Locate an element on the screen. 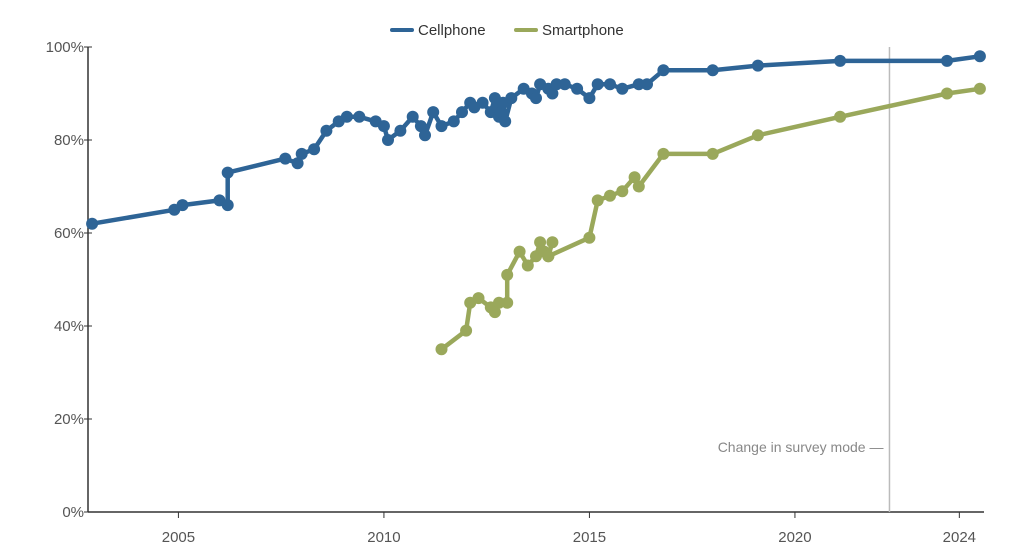  x-tick-label: 2024 is located at coordinates (959, 537).